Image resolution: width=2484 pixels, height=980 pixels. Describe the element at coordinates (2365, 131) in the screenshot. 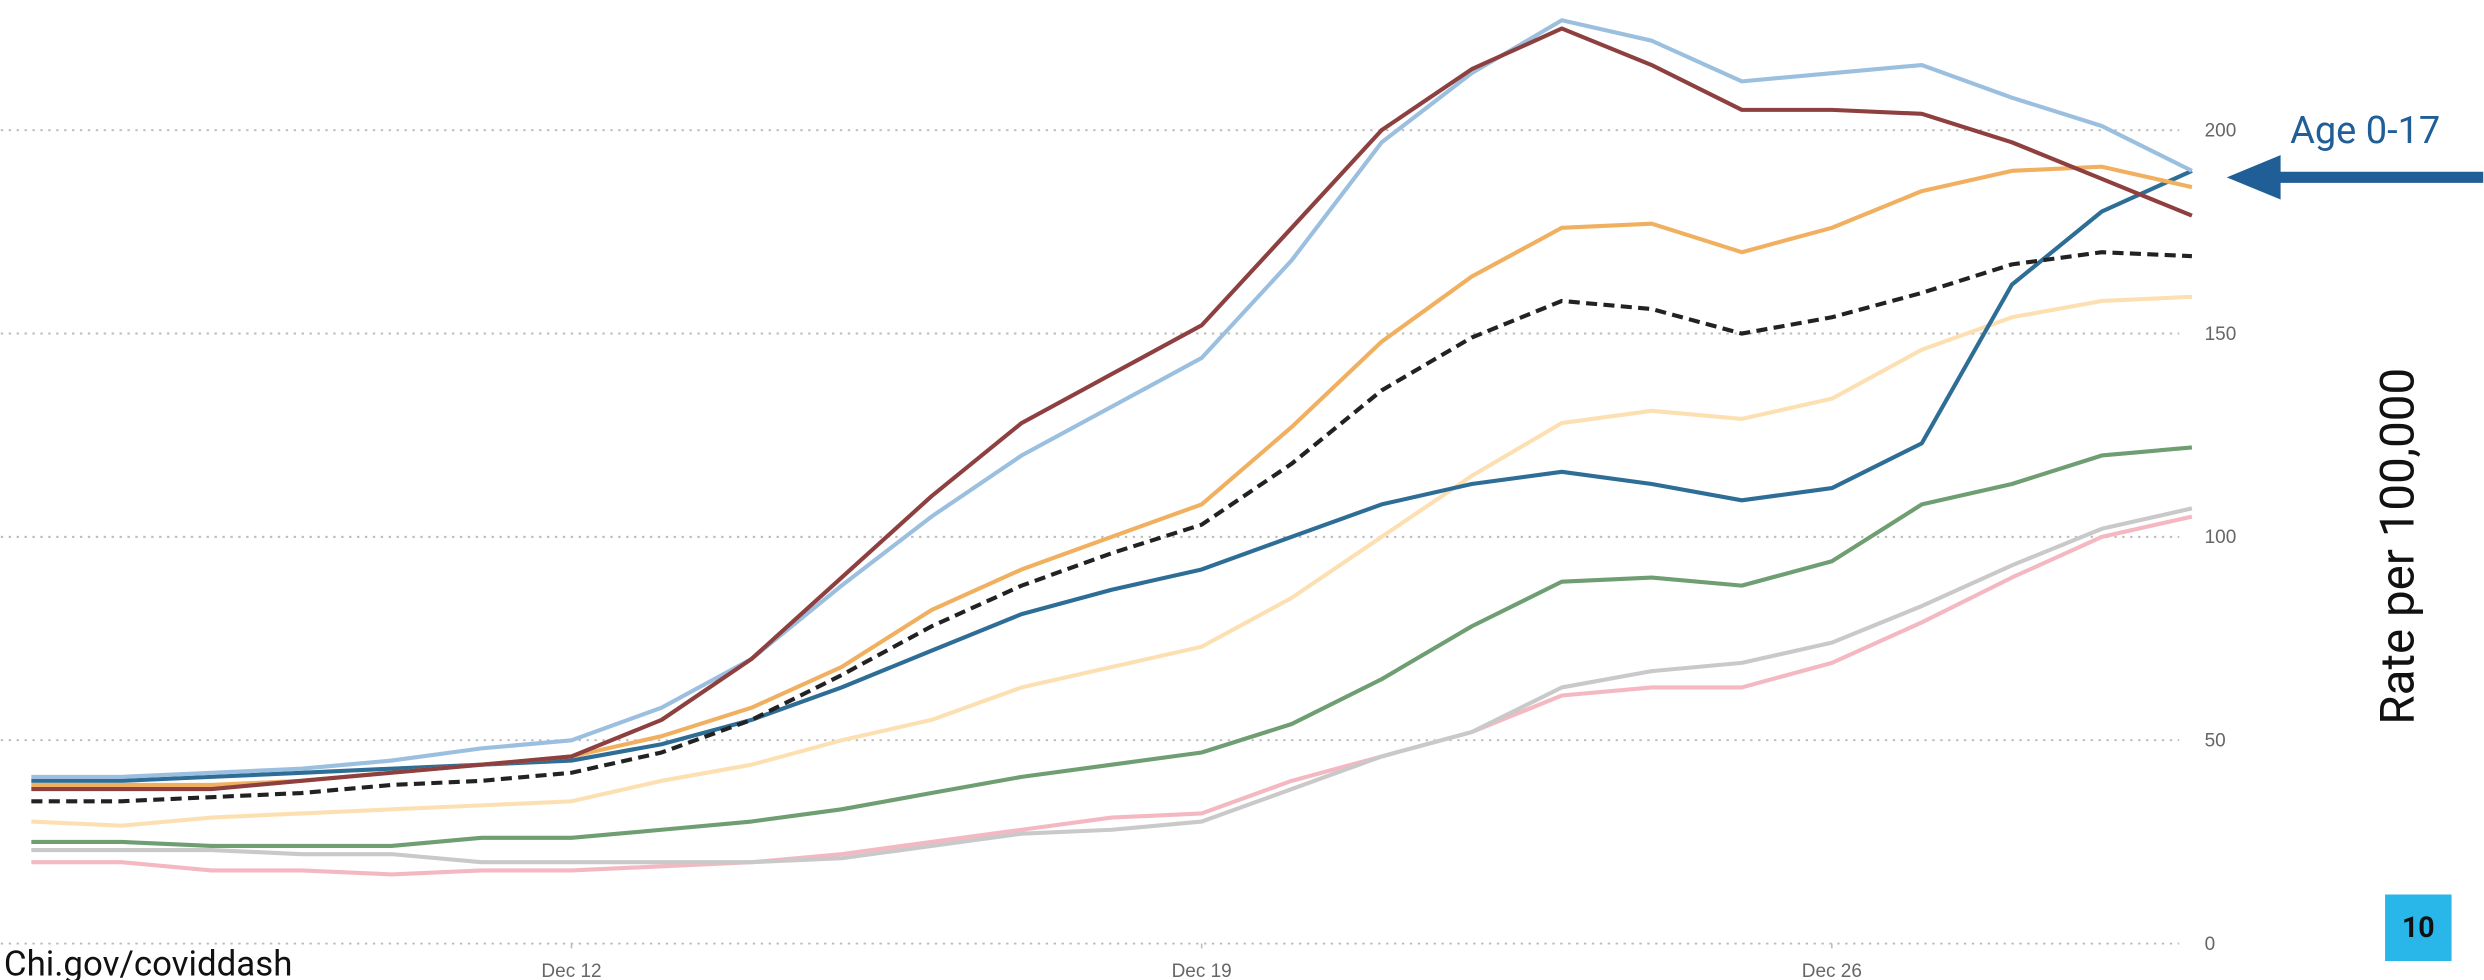

I see `annotation: Age 0-17` at that location.